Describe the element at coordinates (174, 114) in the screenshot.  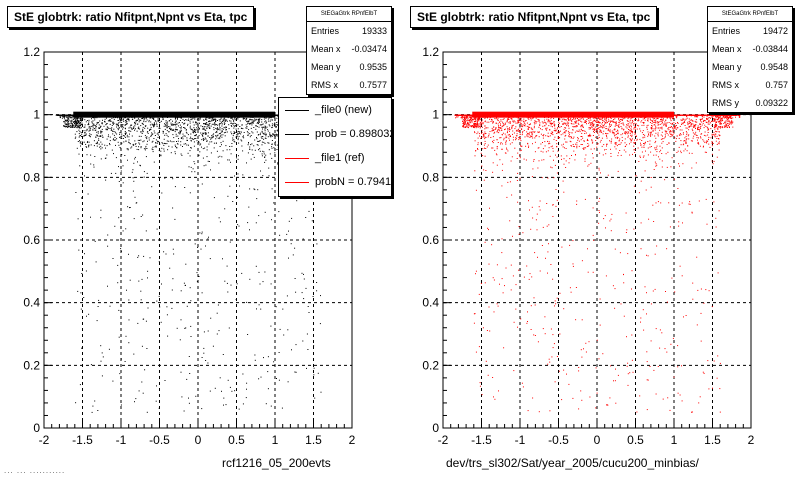
I see `left-dense-band` at that location.